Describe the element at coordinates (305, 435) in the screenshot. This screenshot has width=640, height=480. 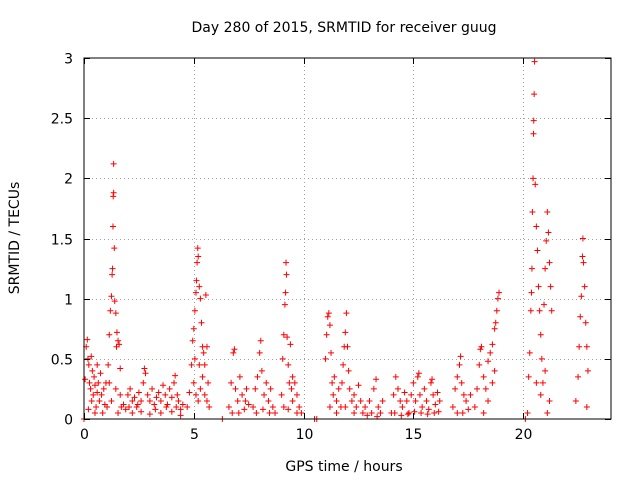
I see `x-tick-label: 10` at that location.